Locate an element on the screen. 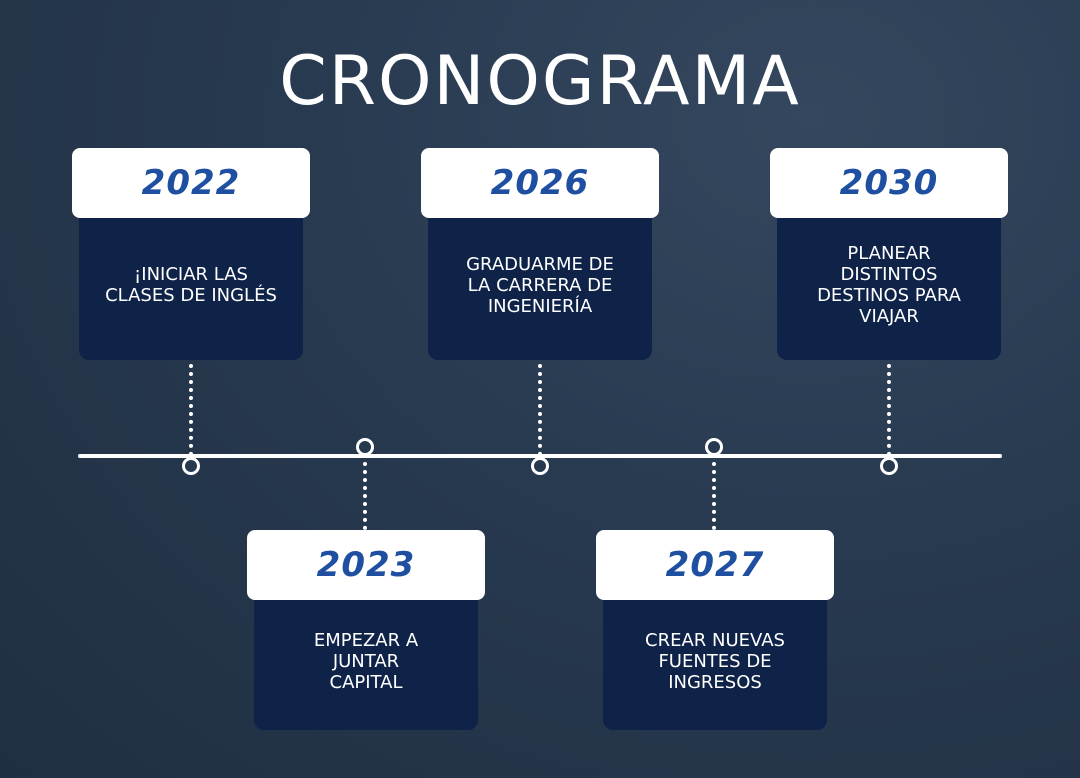 Image resolution: width=1080 pixels, height=778 pixels. year-box: 2027 is located at coordinates (715, 565).